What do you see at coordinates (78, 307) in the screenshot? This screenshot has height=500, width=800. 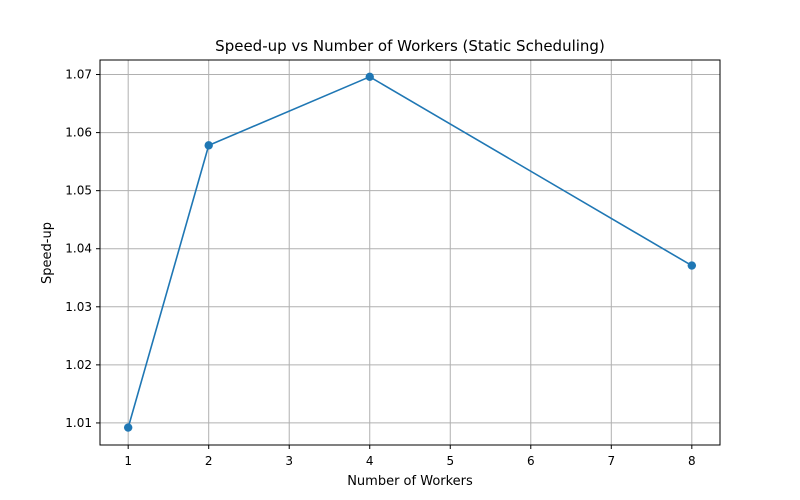 I see `y-tick-label: 1.03` at bounding box center [78, 307].